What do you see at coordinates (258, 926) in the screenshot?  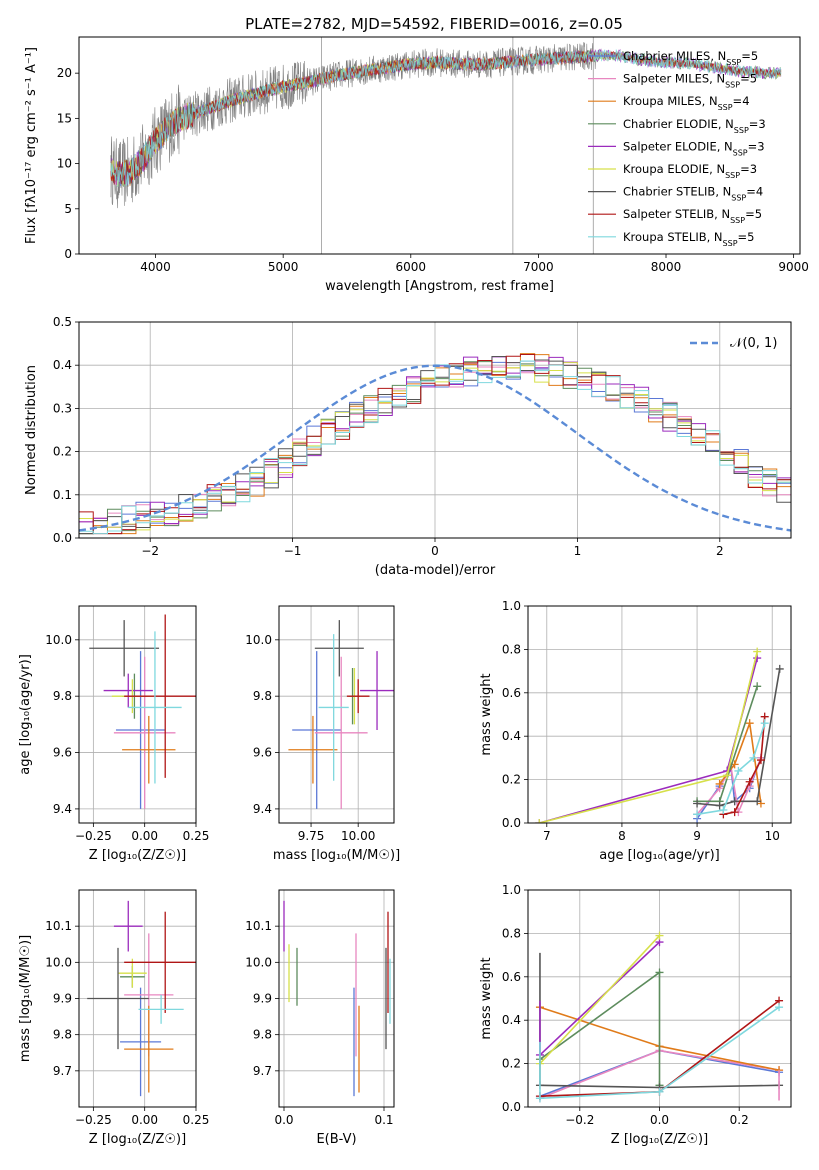 I see `y-tick-label: 10.1` at bounding box center [258, 926].